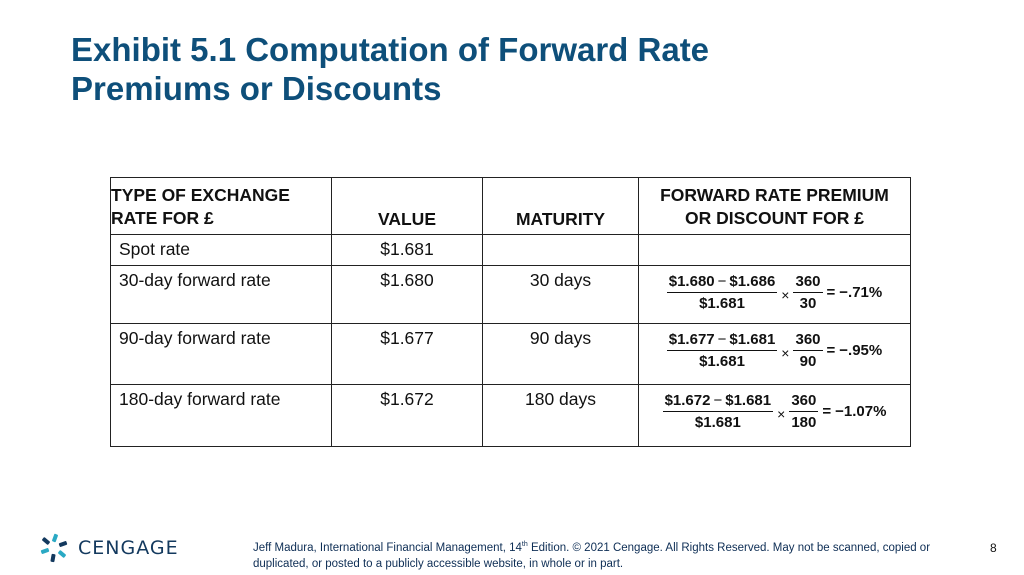 The height and width of the screenshot is (575, 1024). What do you see at coordinates (407, 250) in the screenshot?
I see `cell-value: $1.681` at bounding box center [407, 250].